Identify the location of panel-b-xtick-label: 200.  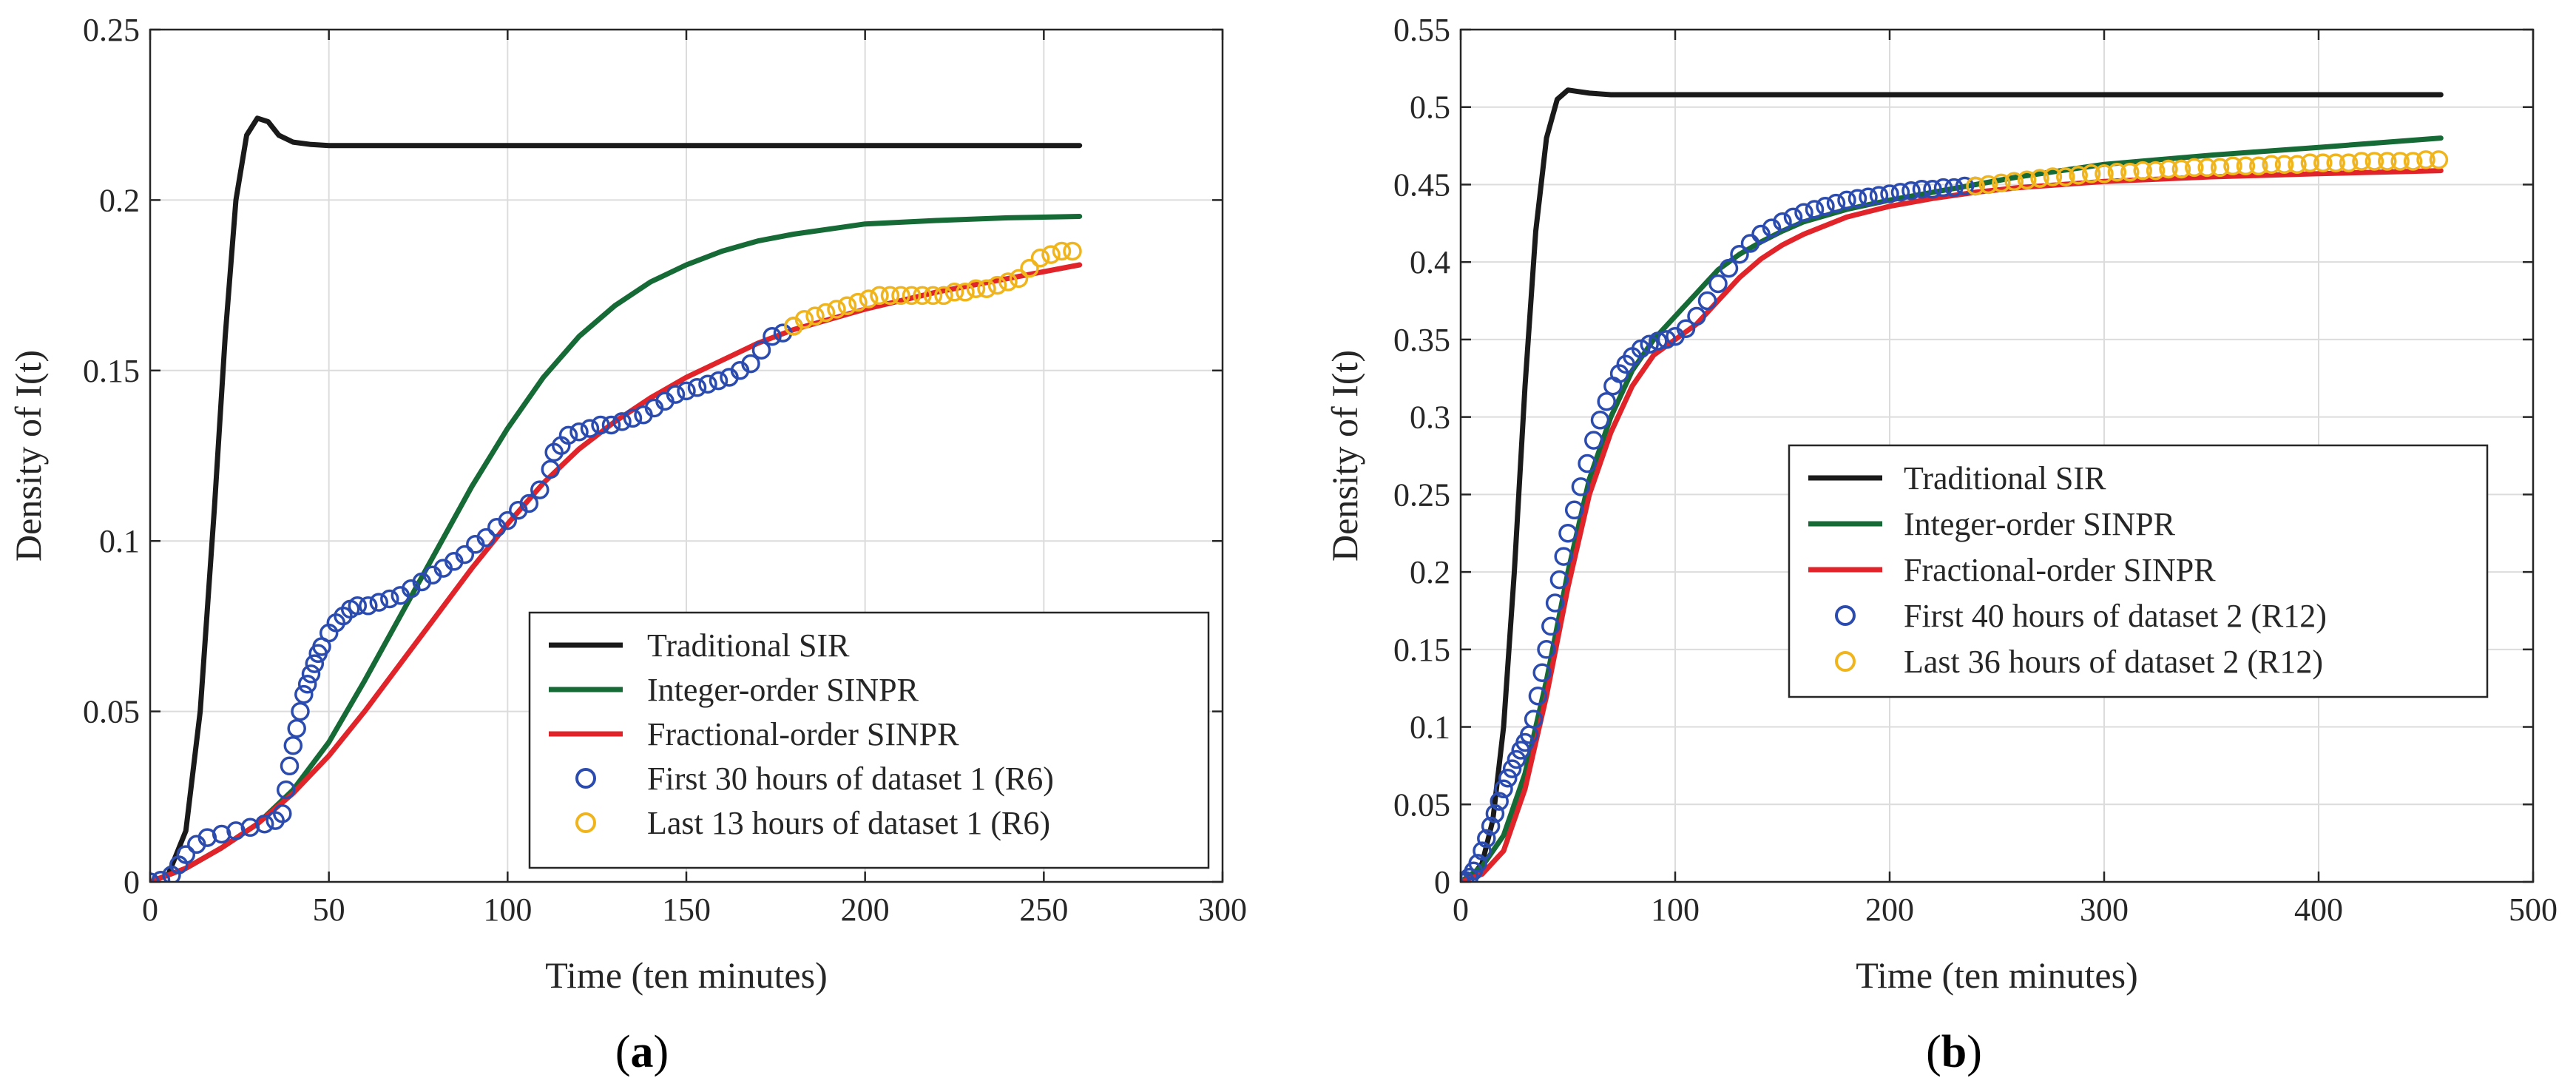
(1889, 910).